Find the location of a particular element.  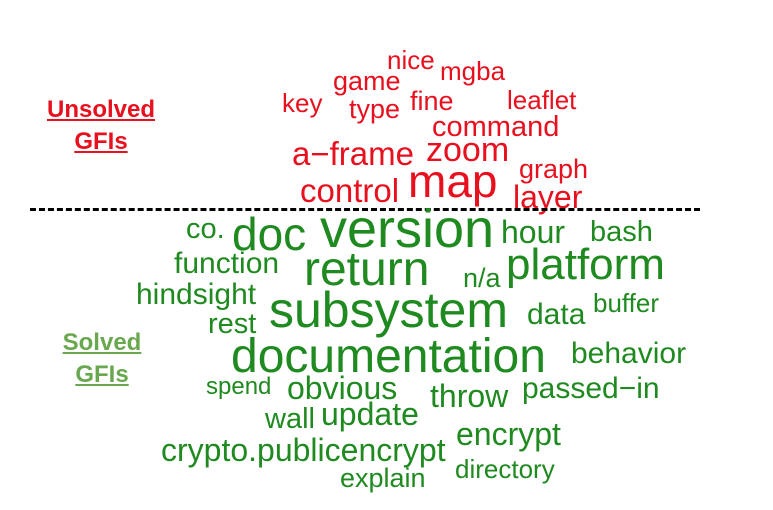

word-documentation: documentation is located at coordinates (388, 356).